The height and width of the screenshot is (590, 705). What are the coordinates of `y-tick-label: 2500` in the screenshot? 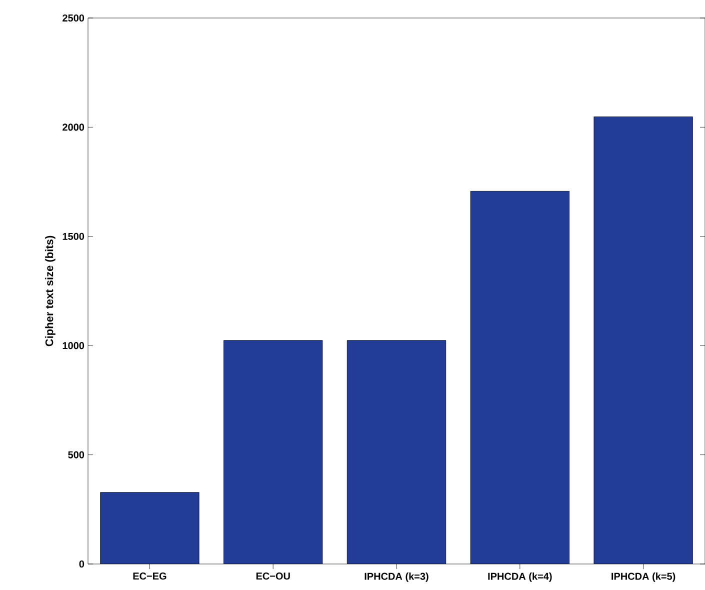 It's located at (73, 18).